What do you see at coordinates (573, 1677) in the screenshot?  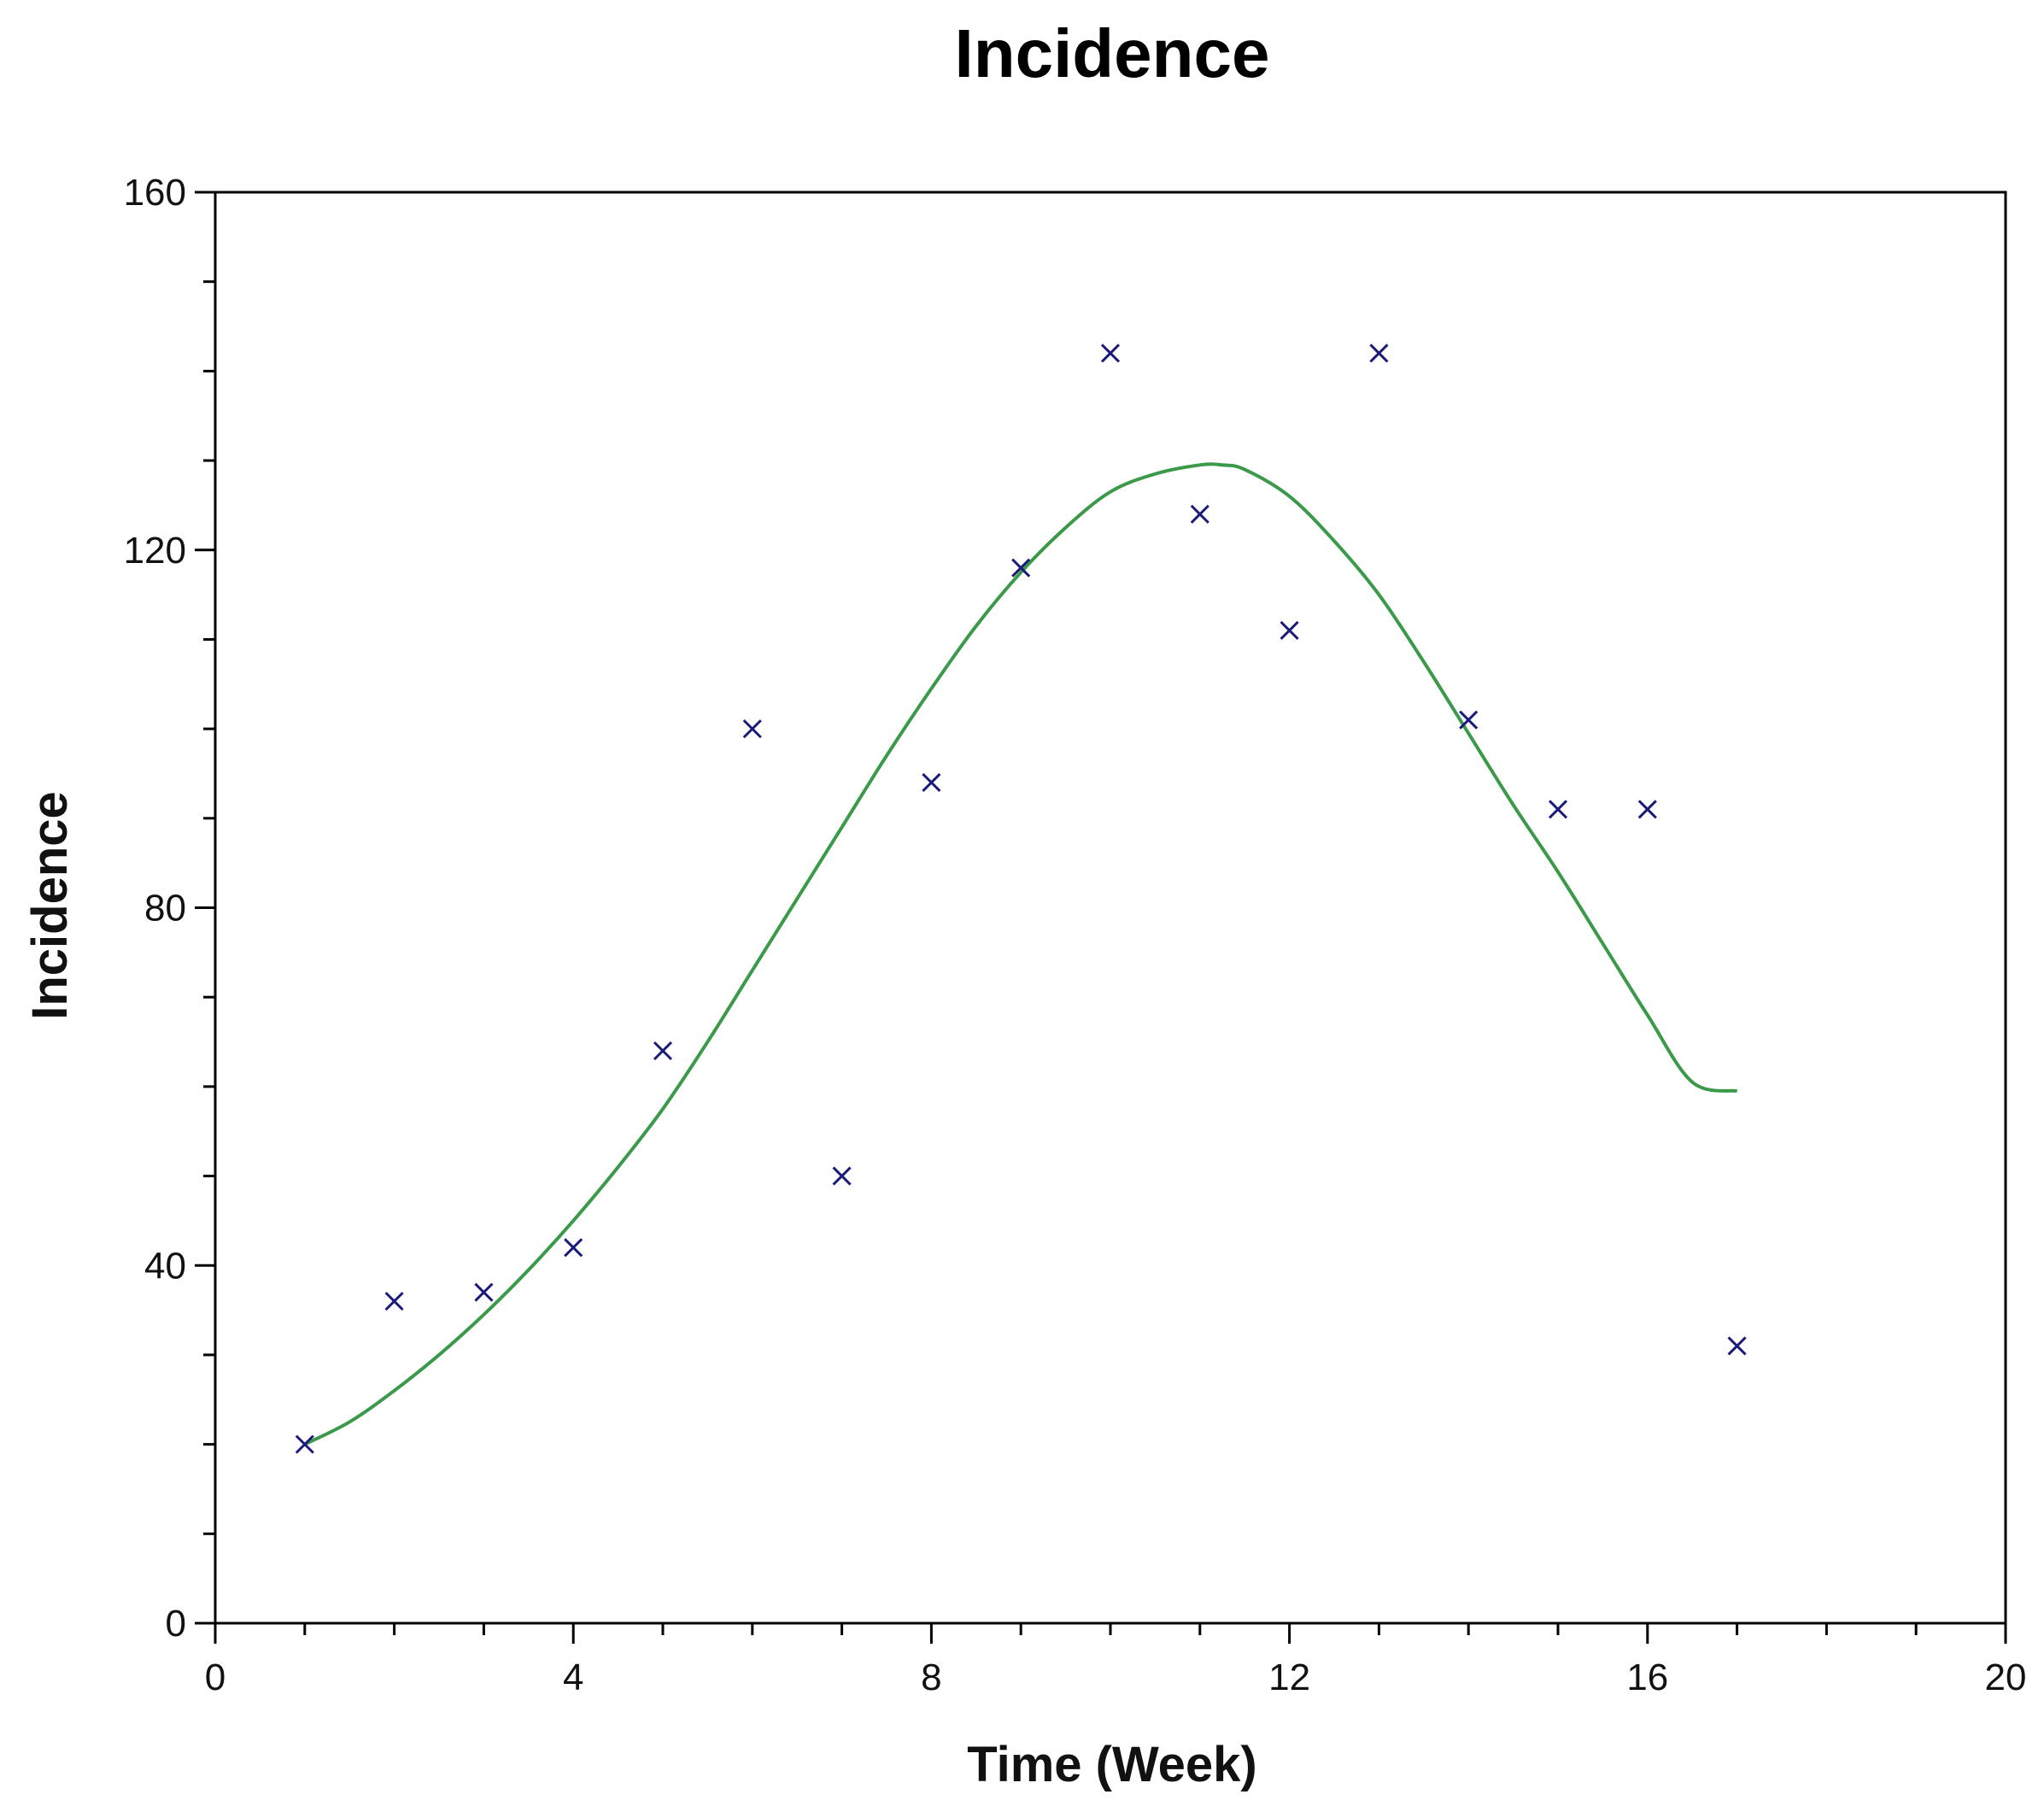 I see `x-tick-label: 4` at bounding box center [573, 1677].